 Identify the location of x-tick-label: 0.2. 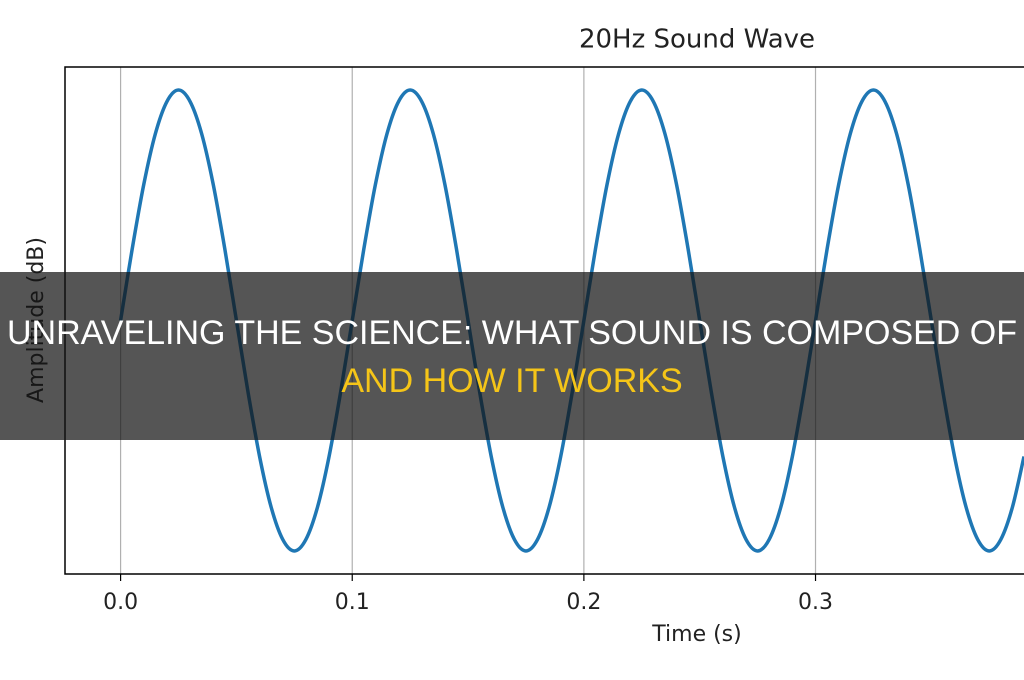
(583, 602).